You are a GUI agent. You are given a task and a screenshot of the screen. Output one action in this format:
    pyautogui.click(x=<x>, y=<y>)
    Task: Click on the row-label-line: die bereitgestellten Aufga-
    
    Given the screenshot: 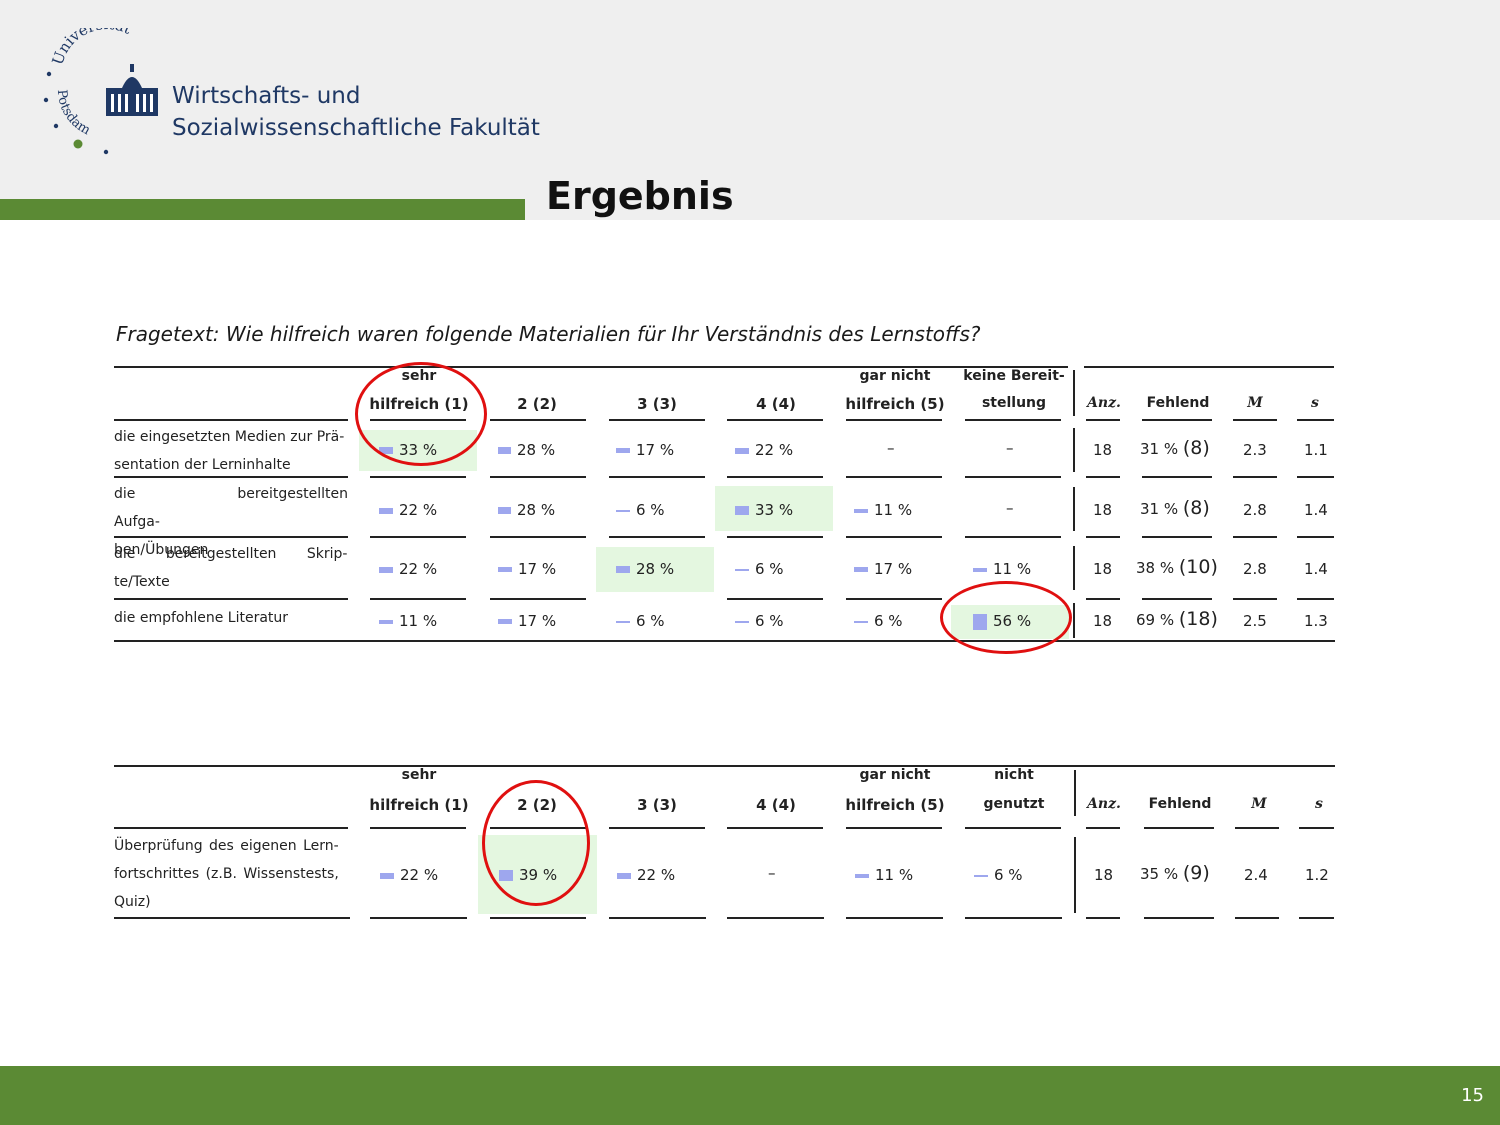 What is the action you would take?
    pyautogui.click(x=231, y=508)
    